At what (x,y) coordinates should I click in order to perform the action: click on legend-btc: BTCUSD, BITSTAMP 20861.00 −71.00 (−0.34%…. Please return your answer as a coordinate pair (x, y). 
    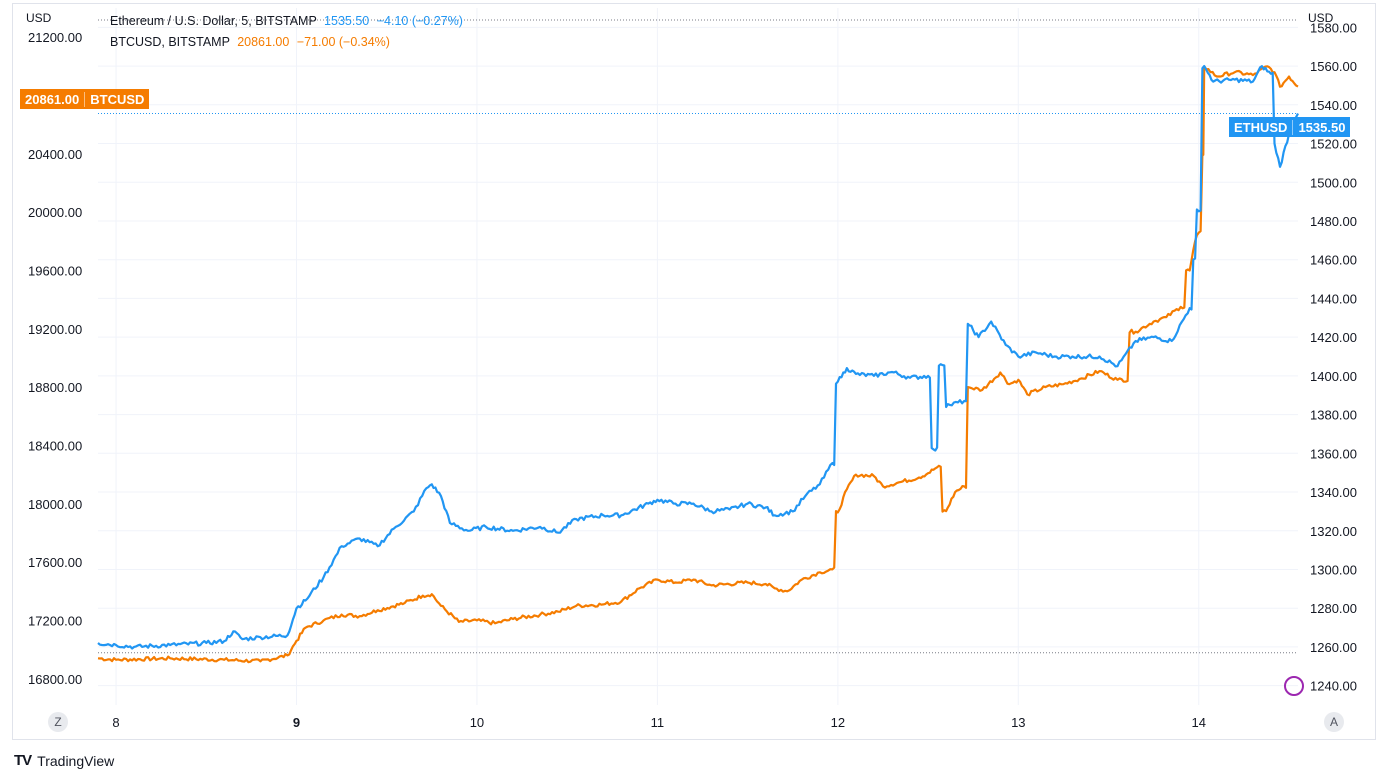
    Looking at the image, I should click on (250, 42).